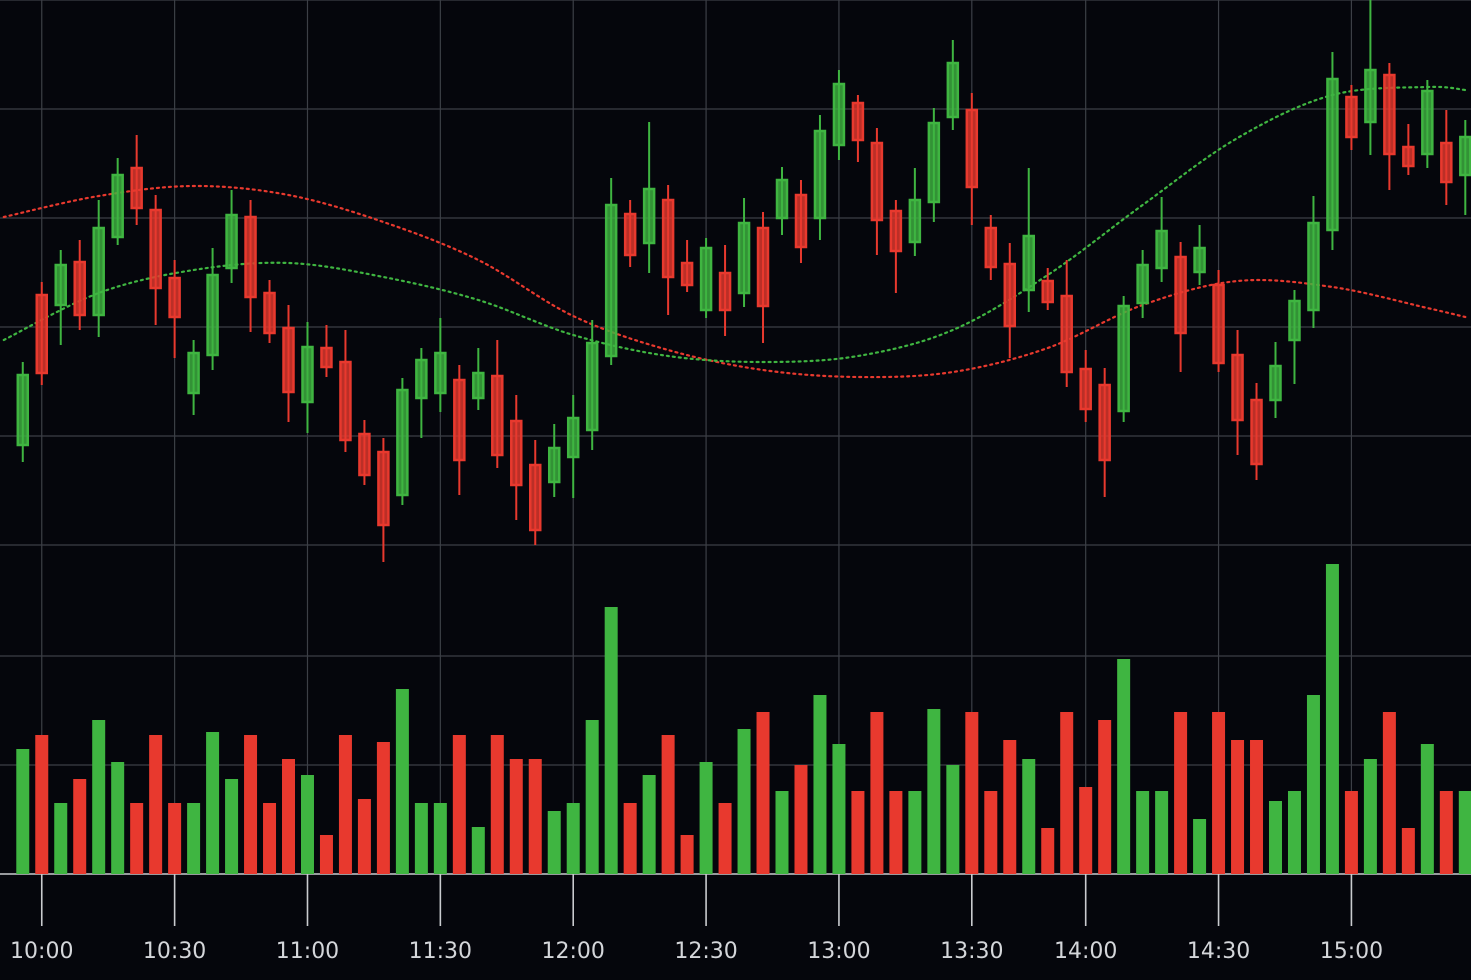 The width and height of the screenshot is (1471, 980). What do you see at coordinates (1218, 951) in the screenshot?
I see `x-tick-label: 14:30` at bounding box center [1218, 951].